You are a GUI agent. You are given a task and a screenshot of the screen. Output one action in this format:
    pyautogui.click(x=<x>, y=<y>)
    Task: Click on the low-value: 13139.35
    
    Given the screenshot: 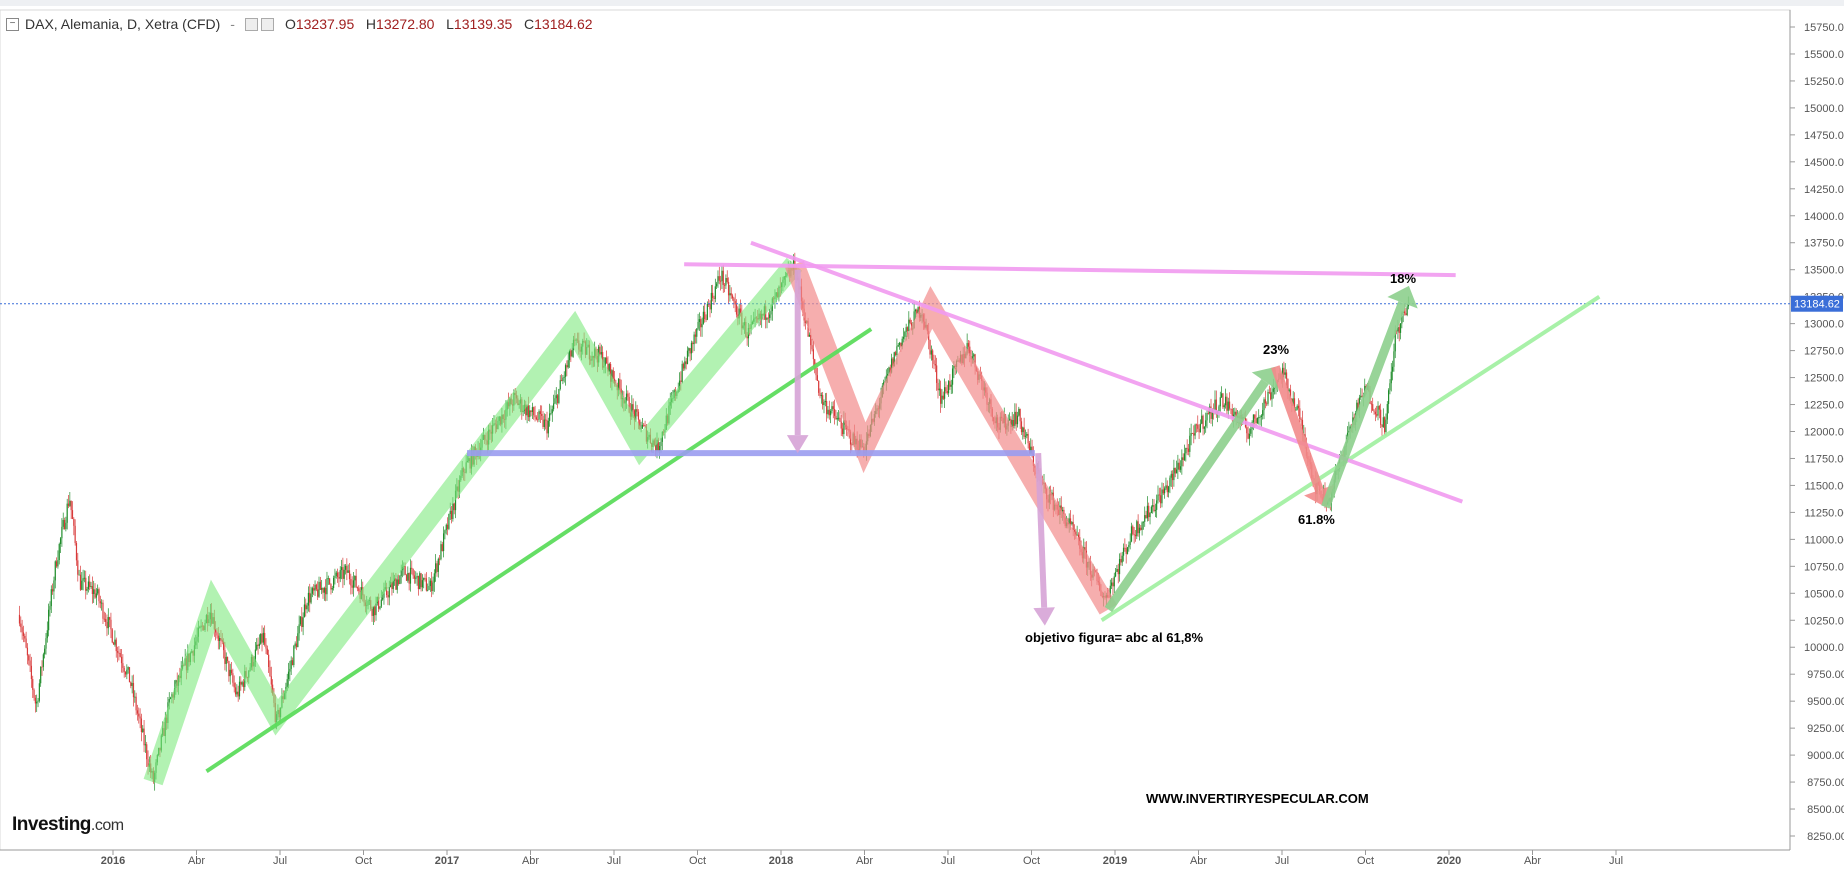 What is the action you would take?
    pyautogui.click(x=483, y=24)
    